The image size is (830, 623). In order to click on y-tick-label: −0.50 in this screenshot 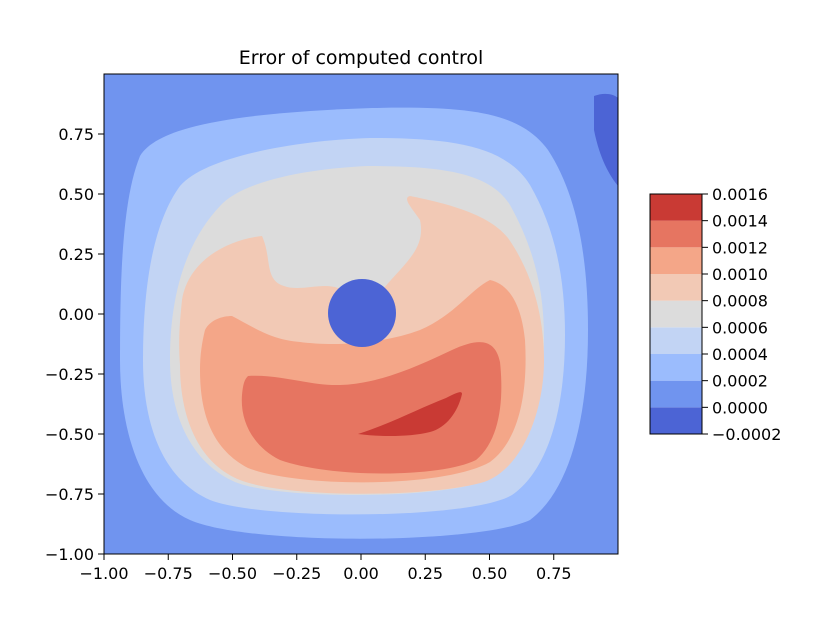, I will do `click(69, 434)`.